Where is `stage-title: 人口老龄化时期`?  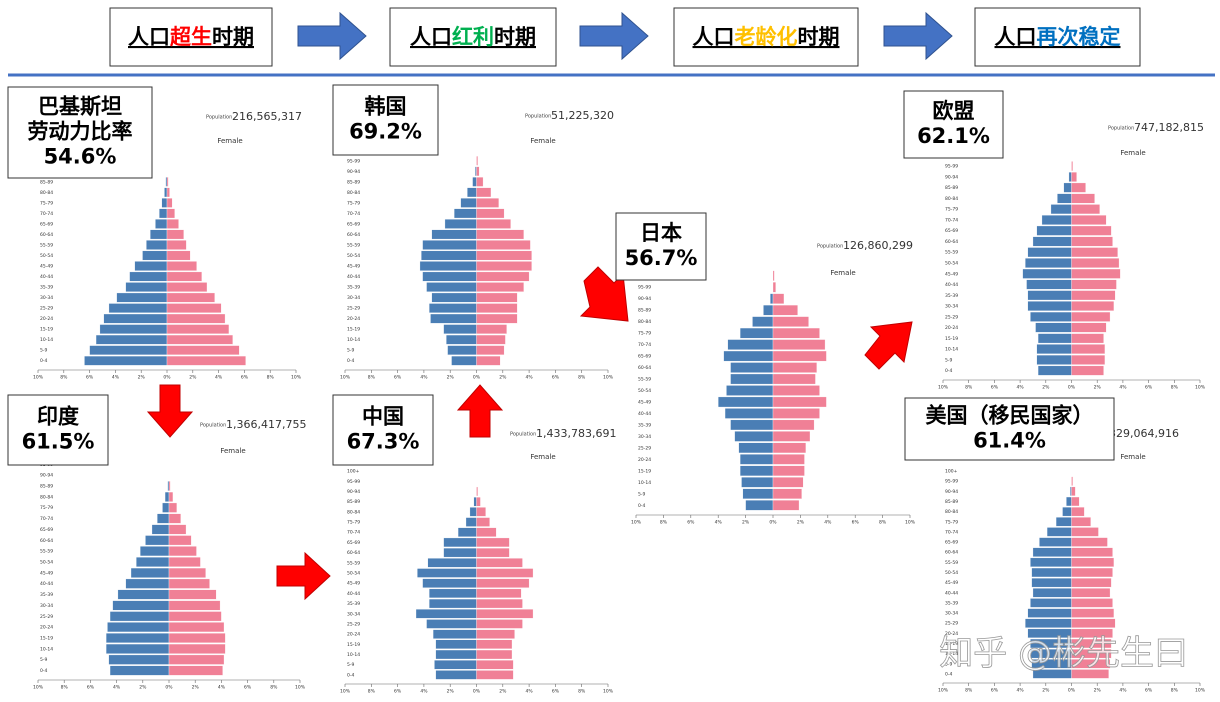 stage-title: 人口老龄化时期 is located at coordinates (766, 37).